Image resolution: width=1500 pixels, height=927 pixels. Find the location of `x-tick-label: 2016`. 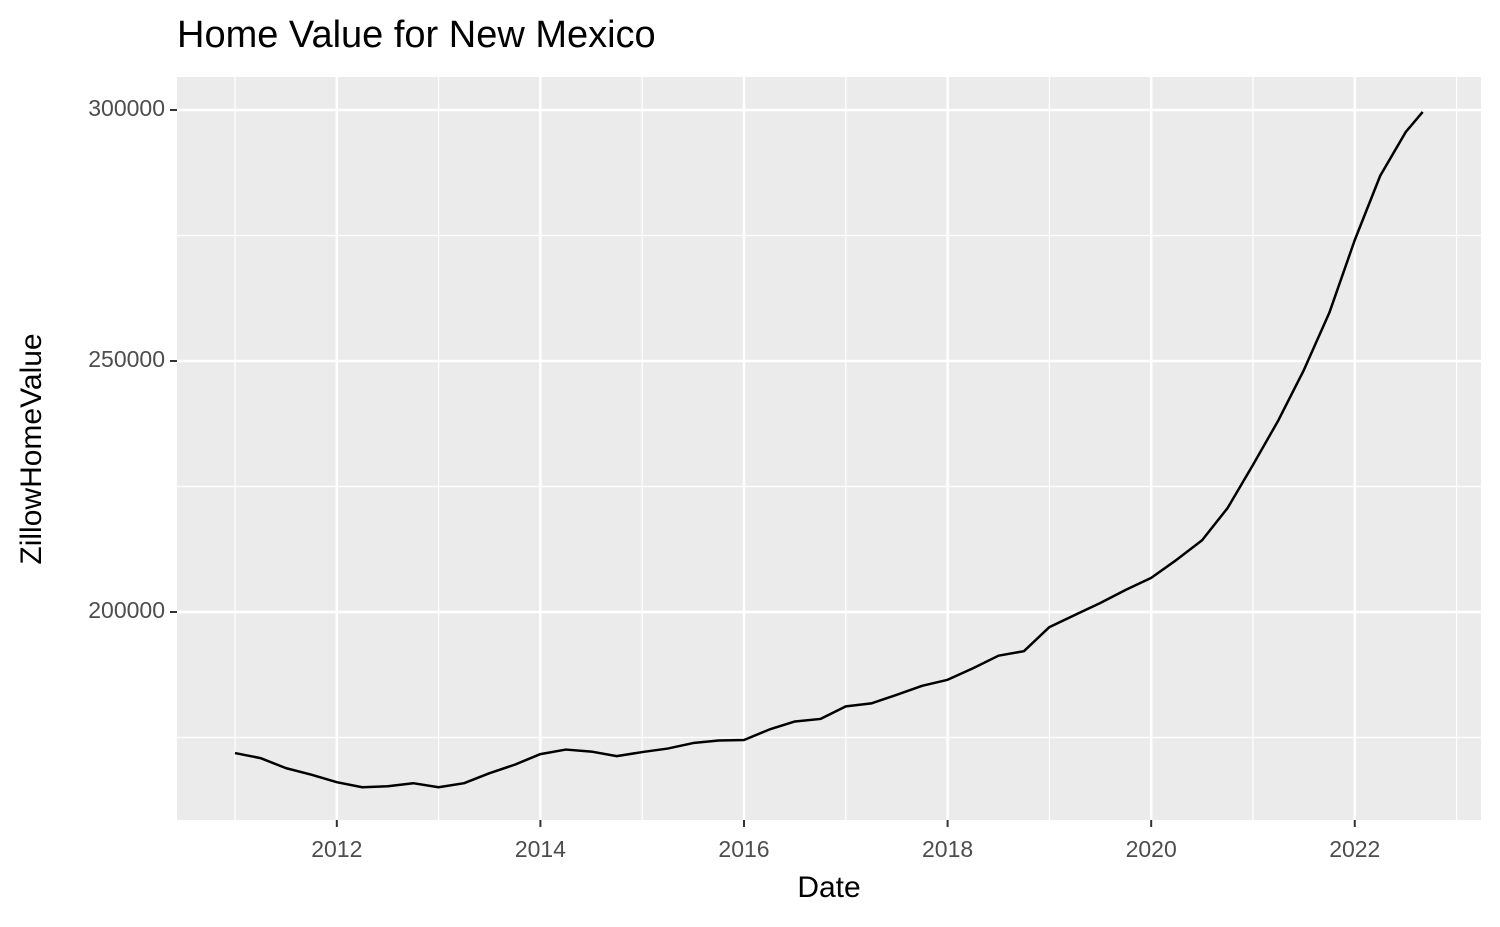

x-tick-label: 2016 is located at coordinates (743, 849).